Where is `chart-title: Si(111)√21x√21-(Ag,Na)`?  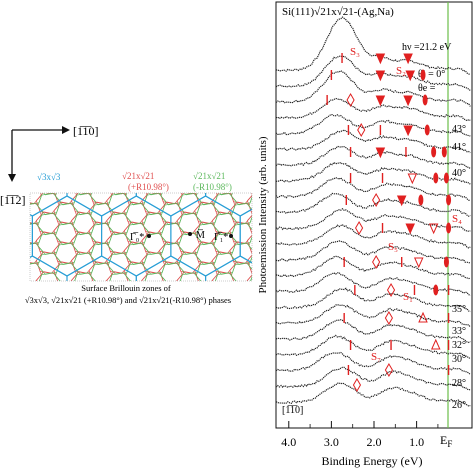 chart-title: Si(111)√21x√21-(Ag,Na) is located at coordinates (338, 12).